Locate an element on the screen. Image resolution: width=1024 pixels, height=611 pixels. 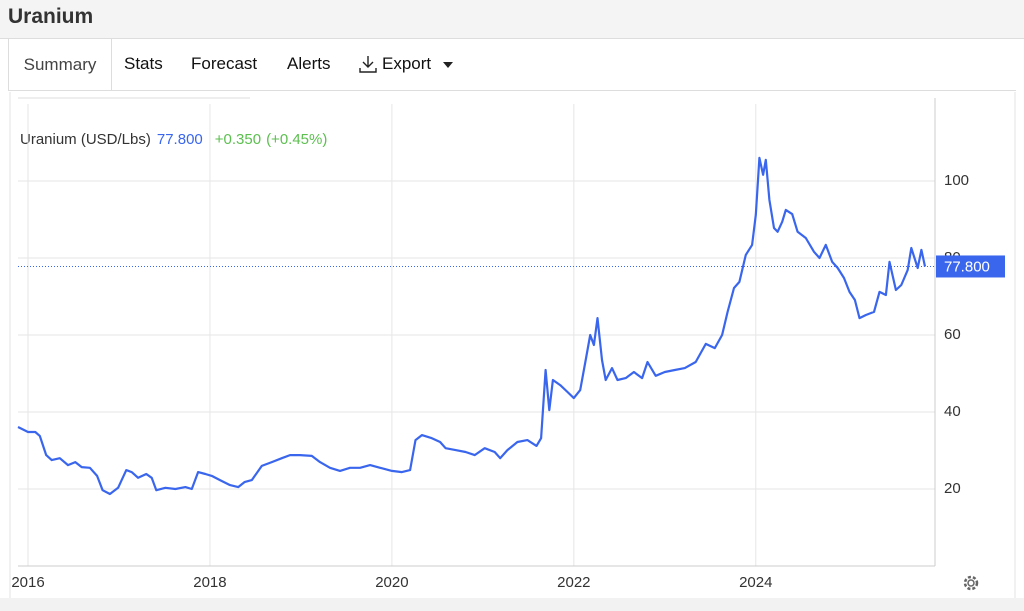
x-tick-label: 2022 is located at coordinates (573, 582).